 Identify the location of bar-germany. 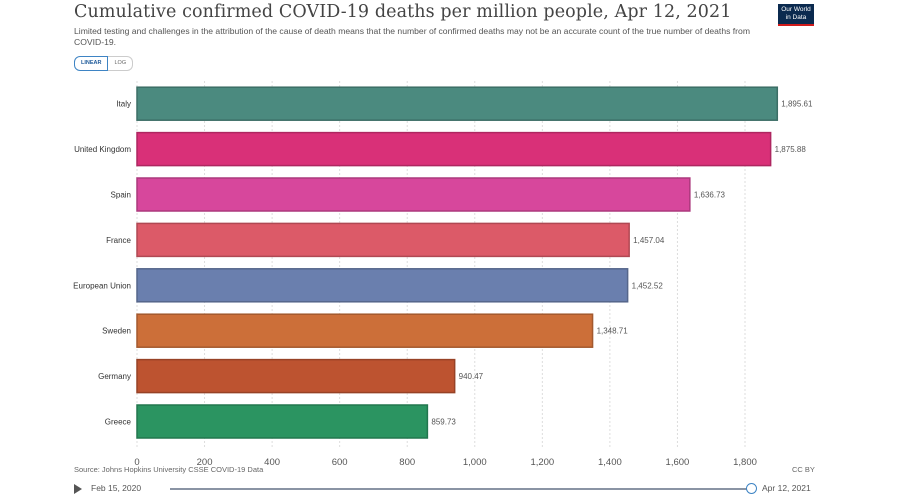
(296, 376).